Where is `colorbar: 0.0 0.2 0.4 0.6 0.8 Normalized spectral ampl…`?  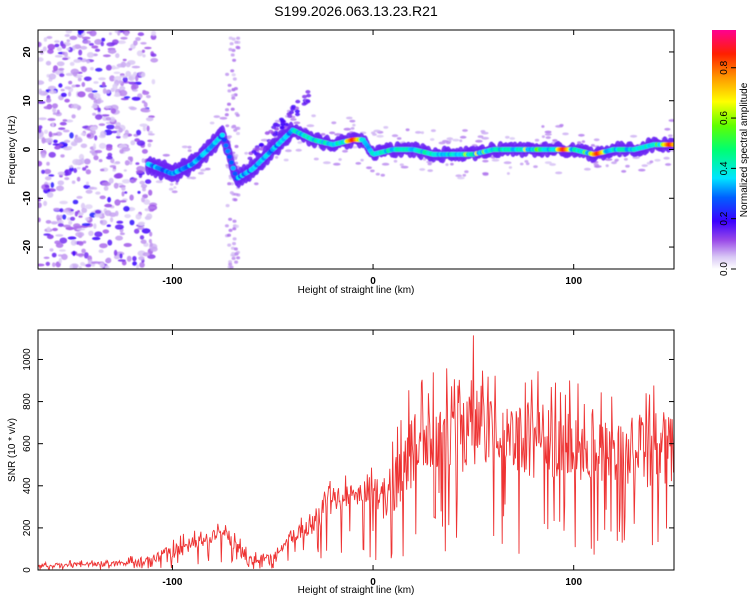 colorbar: 0.0 0.2 0.4 0.6 0.8 Normalized spectral ampl… is located at coordinates (731, 153).